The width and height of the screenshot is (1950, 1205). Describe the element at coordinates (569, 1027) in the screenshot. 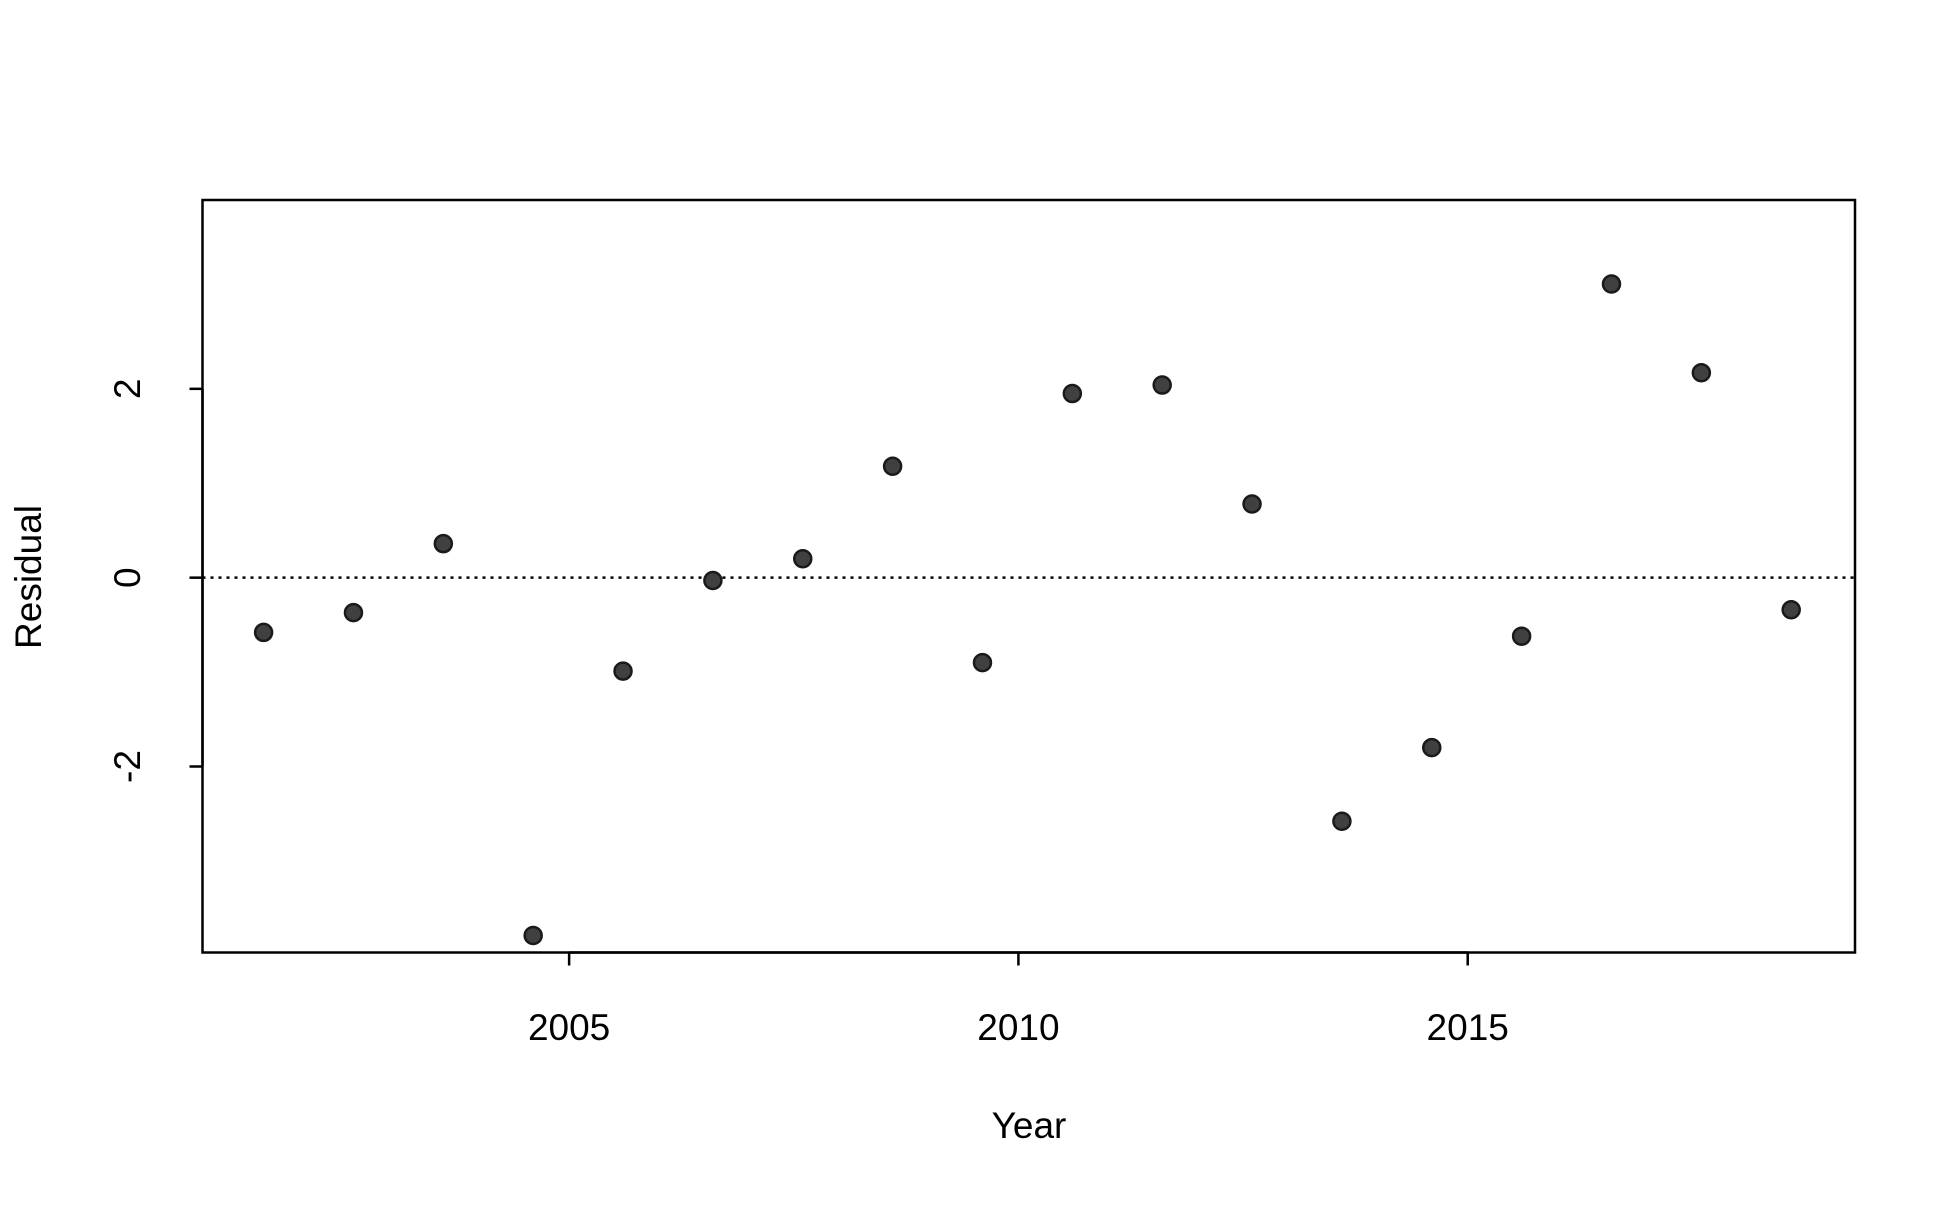

I see `x-tick-label: 2005` at that location.